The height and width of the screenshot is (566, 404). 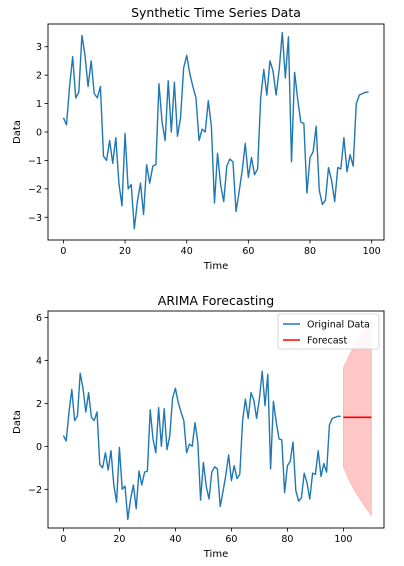 I want to click on c1-ytick-label: 0, so click(x=39, y=133).